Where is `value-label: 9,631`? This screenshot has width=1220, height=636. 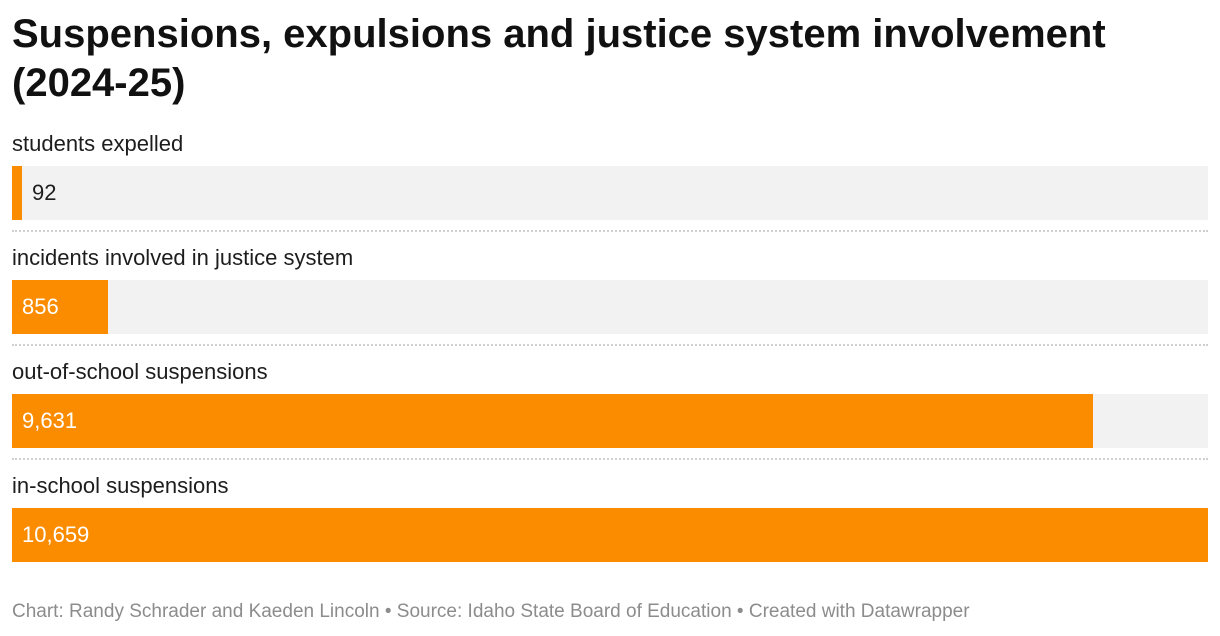
value-label: 9,631 is located at coordinates (50, 420).